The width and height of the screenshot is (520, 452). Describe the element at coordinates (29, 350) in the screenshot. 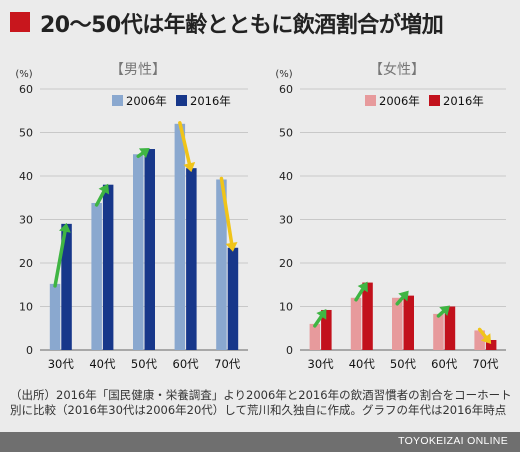

I see `male-ytick-0: 0` at that location.